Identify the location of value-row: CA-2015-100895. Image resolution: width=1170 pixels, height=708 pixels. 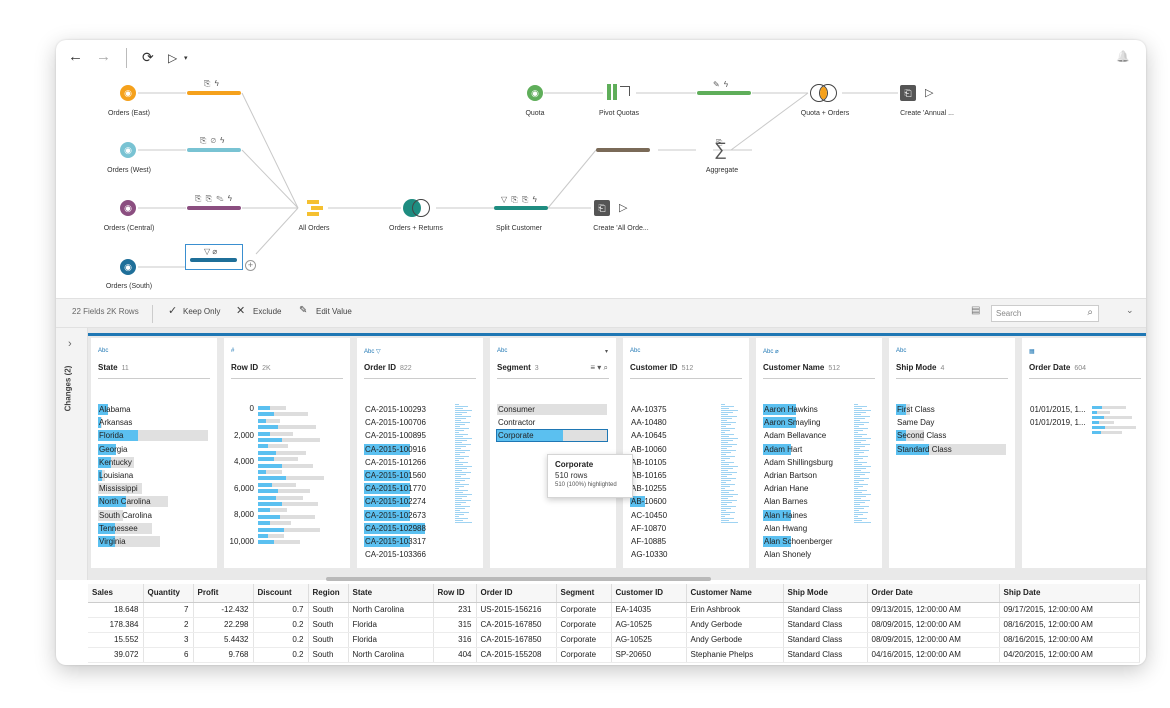
(419, 435).